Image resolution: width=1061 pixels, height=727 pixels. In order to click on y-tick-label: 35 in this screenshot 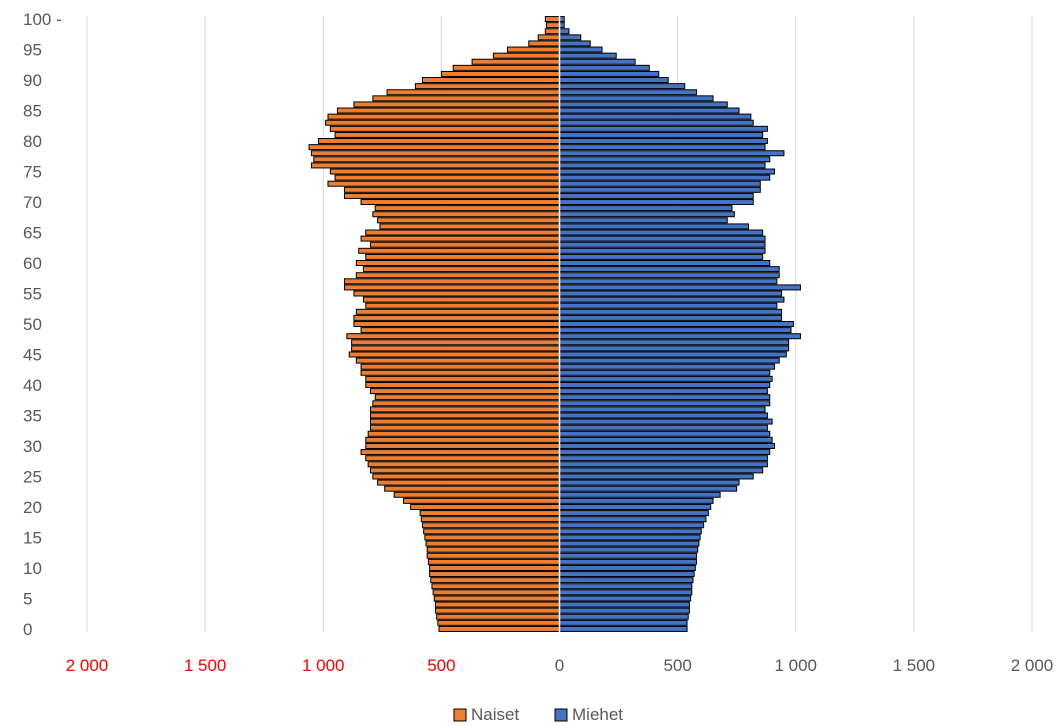, I will do `click(32, 415)`.